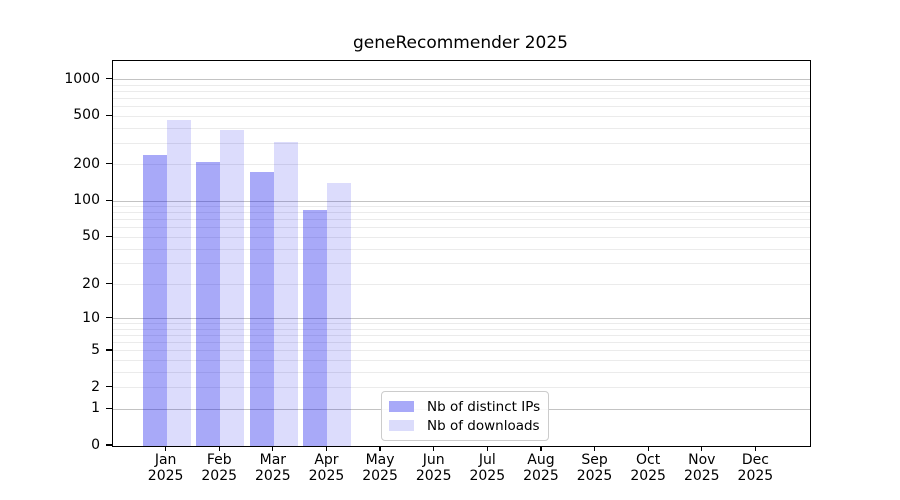 This screenshot has width=900, height=500. I want to click on bar-nb-of-downloads-mar, so click(285, 294).